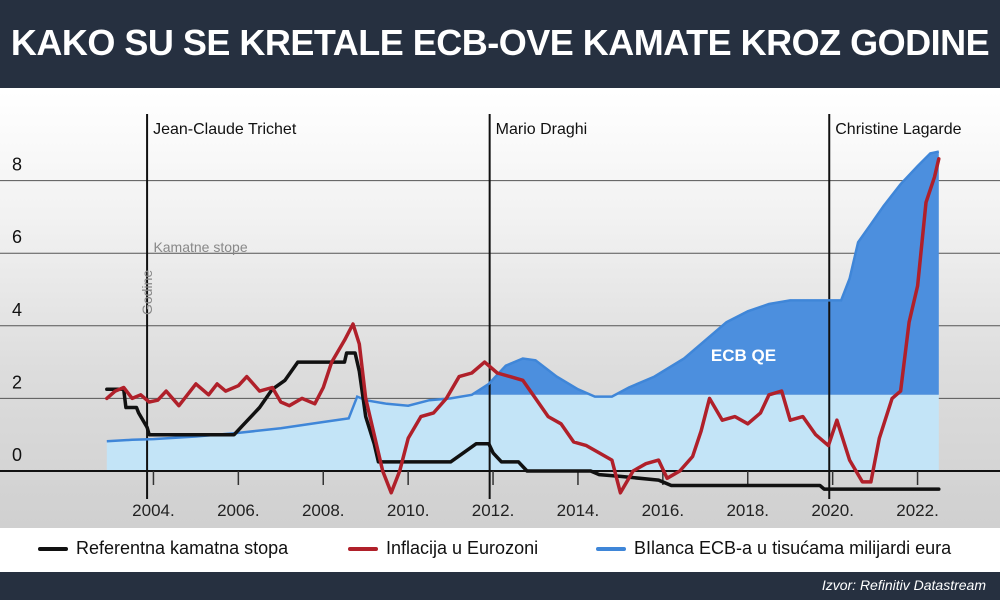  What do you see at coordinates (153, 510) in the screenshot?
I see `x-tick-label: 2004.` at bounding box center [153, 510].